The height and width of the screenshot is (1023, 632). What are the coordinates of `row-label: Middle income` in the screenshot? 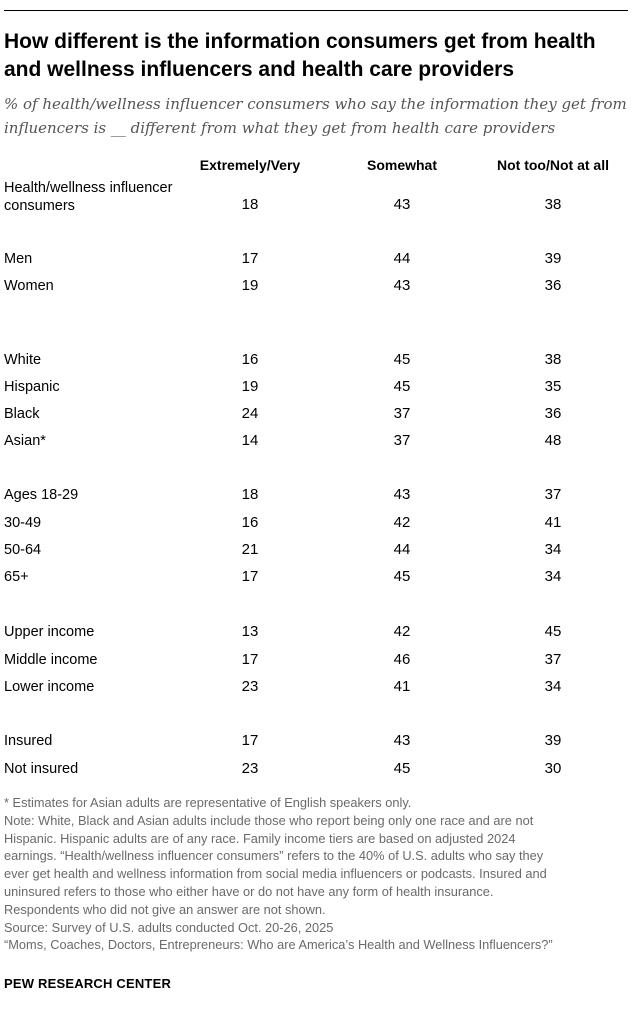 It's located at (51, 660).